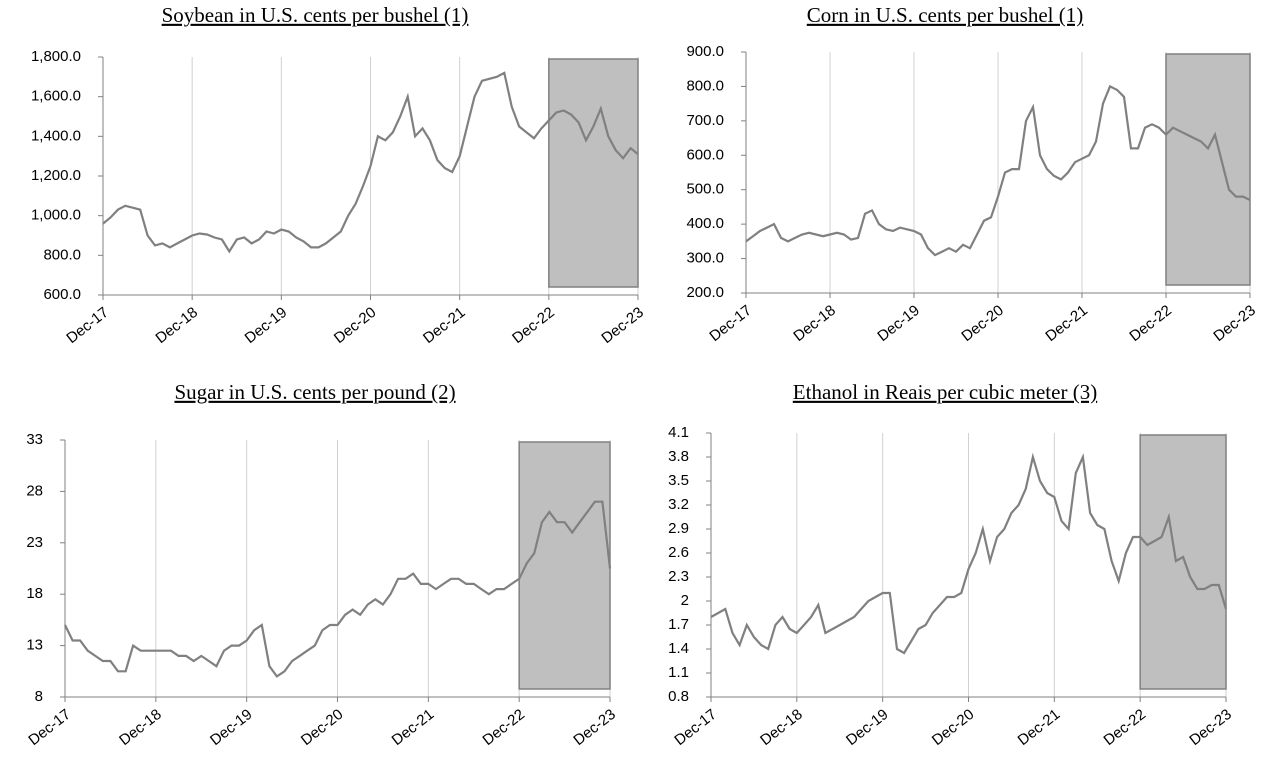 The image size is (1261, 760). Describe the element at coordinates (34, 439) in the screenshot. I see `y-tick-label: 33` at that location.